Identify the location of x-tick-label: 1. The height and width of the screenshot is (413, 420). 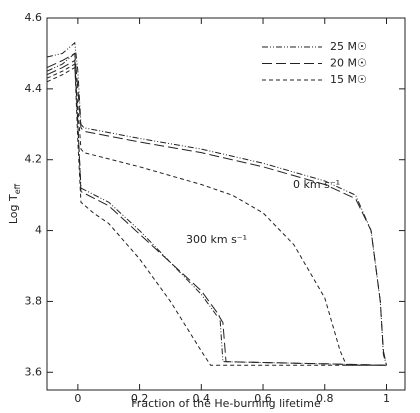
(386, 398).